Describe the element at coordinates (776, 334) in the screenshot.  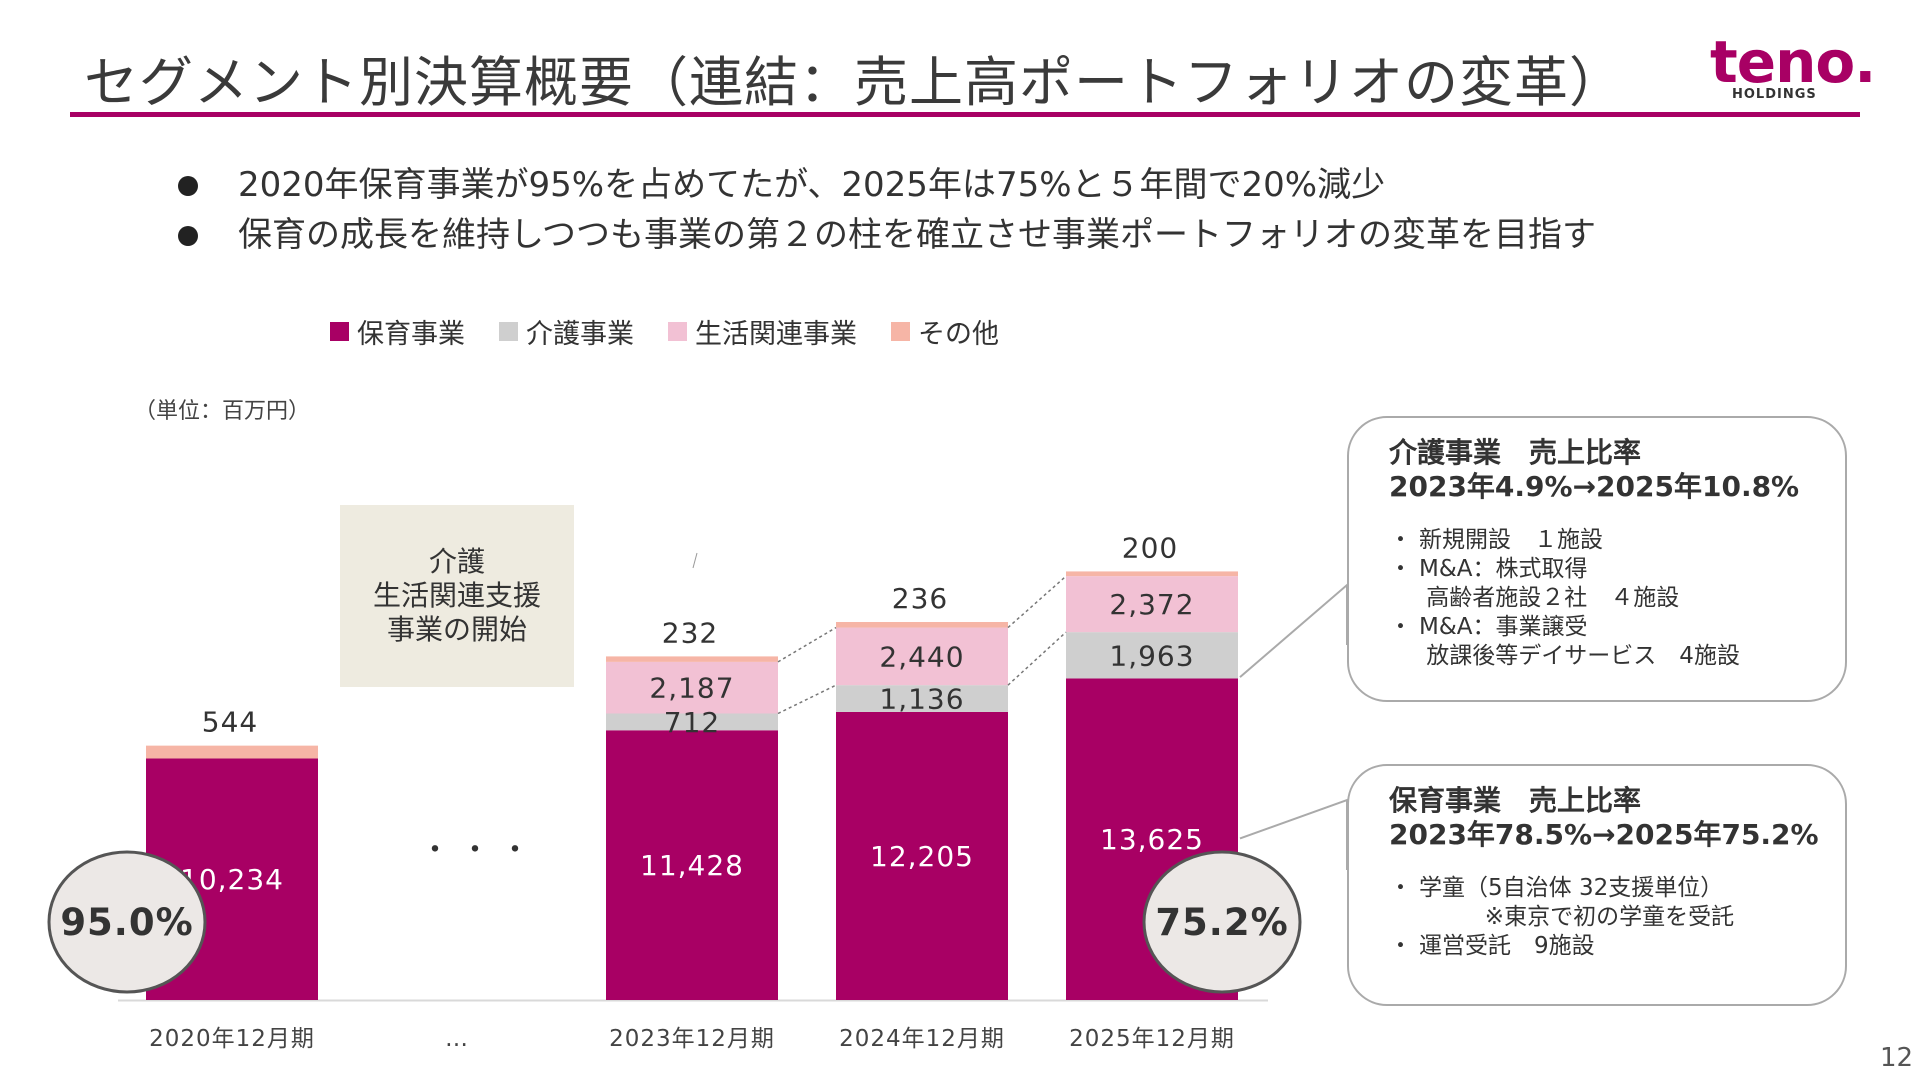
I see `legend-label: 生活関連事業` at that location.